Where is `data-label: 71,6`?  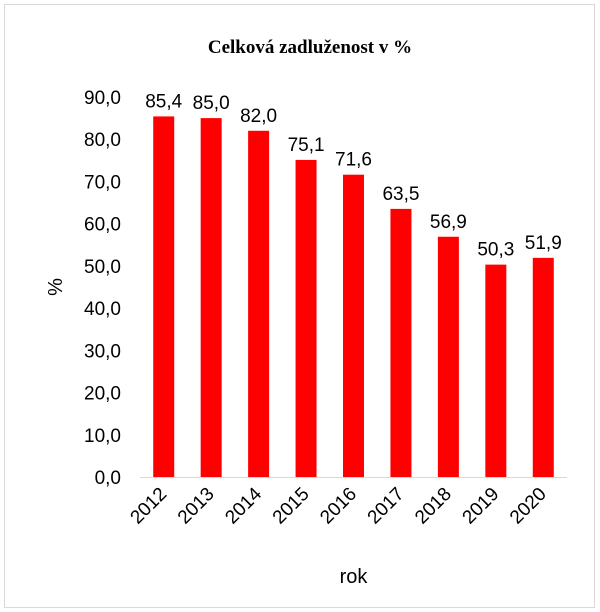
data-label: 71,6 is located at coordinates (353, 160).